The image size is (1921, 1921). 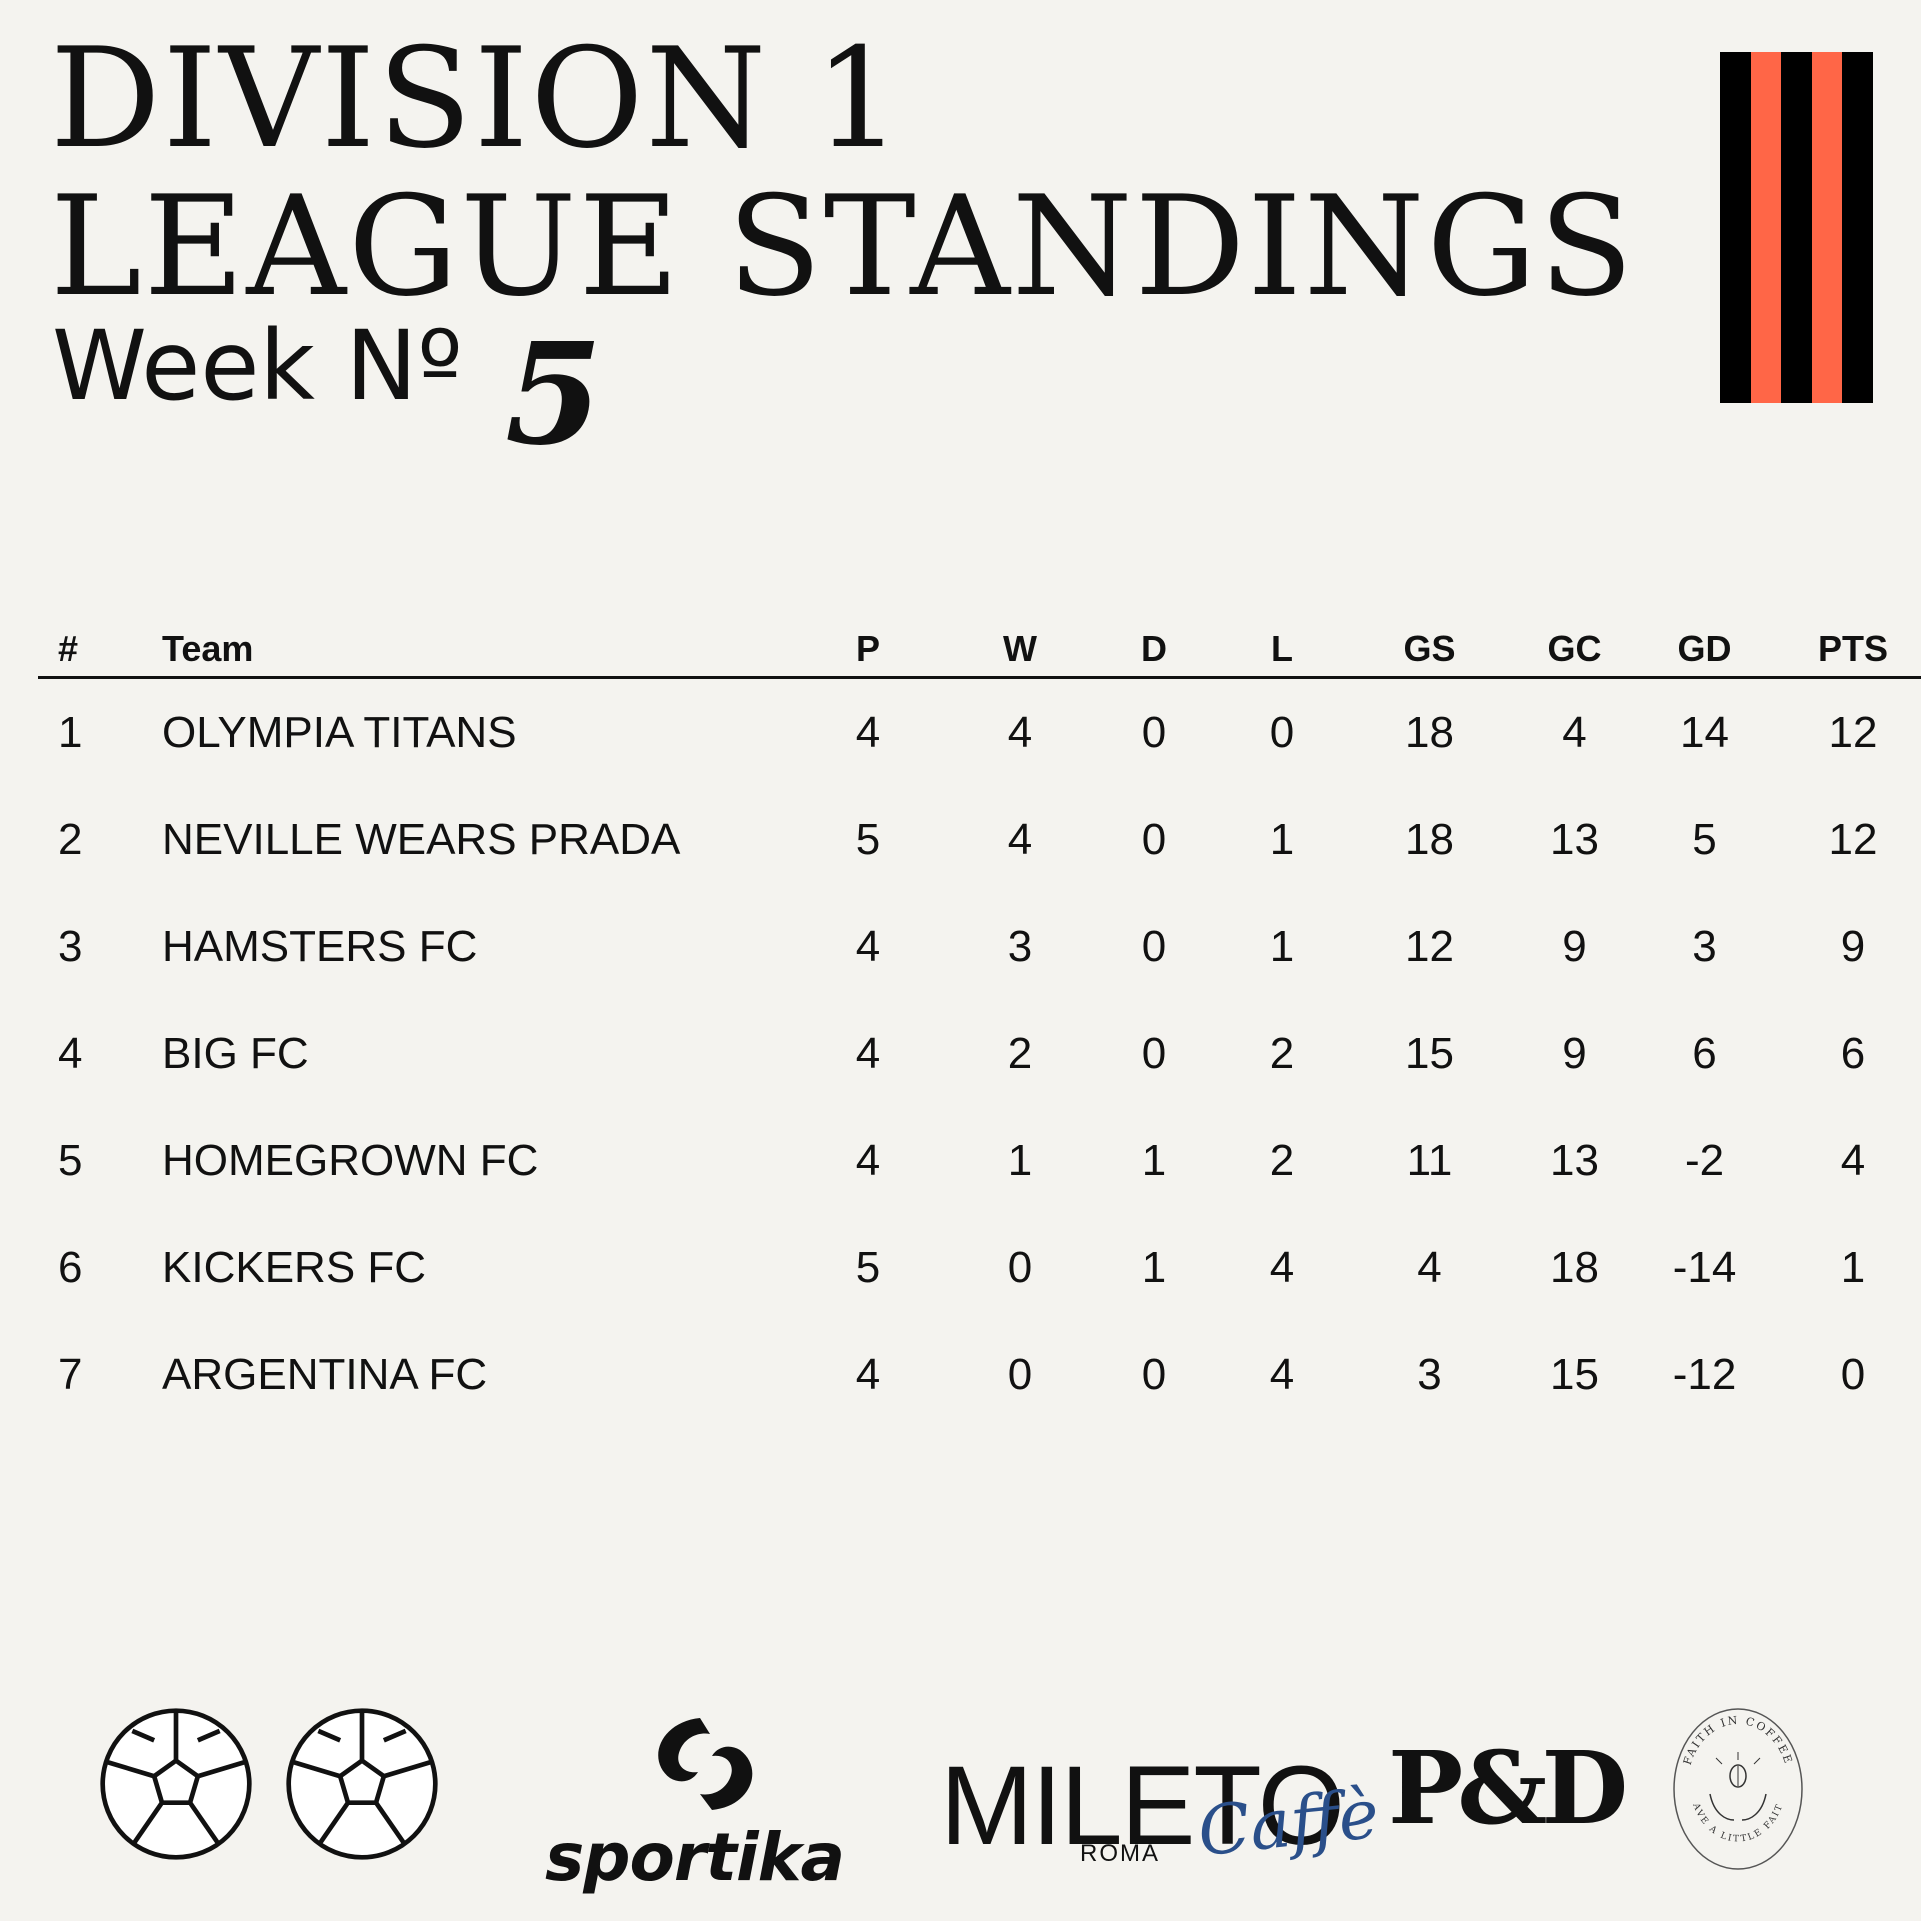 I want to click on header-rank: #, so click(x=100, y=649).